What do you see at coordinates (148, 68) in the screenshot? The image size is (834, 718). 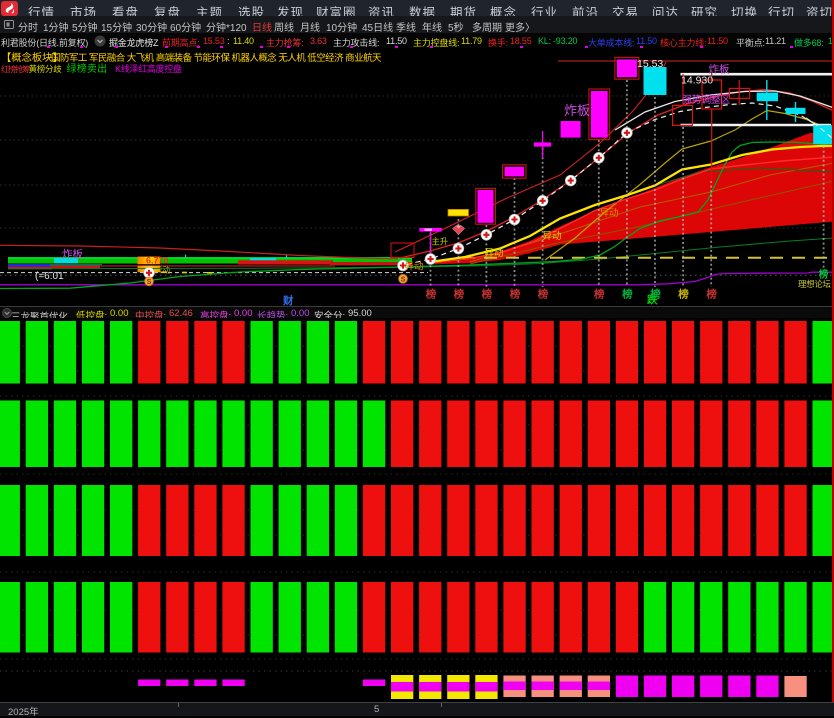 I see `svg-text: K线泽红高度控盘` at bounding box center [148, 68].